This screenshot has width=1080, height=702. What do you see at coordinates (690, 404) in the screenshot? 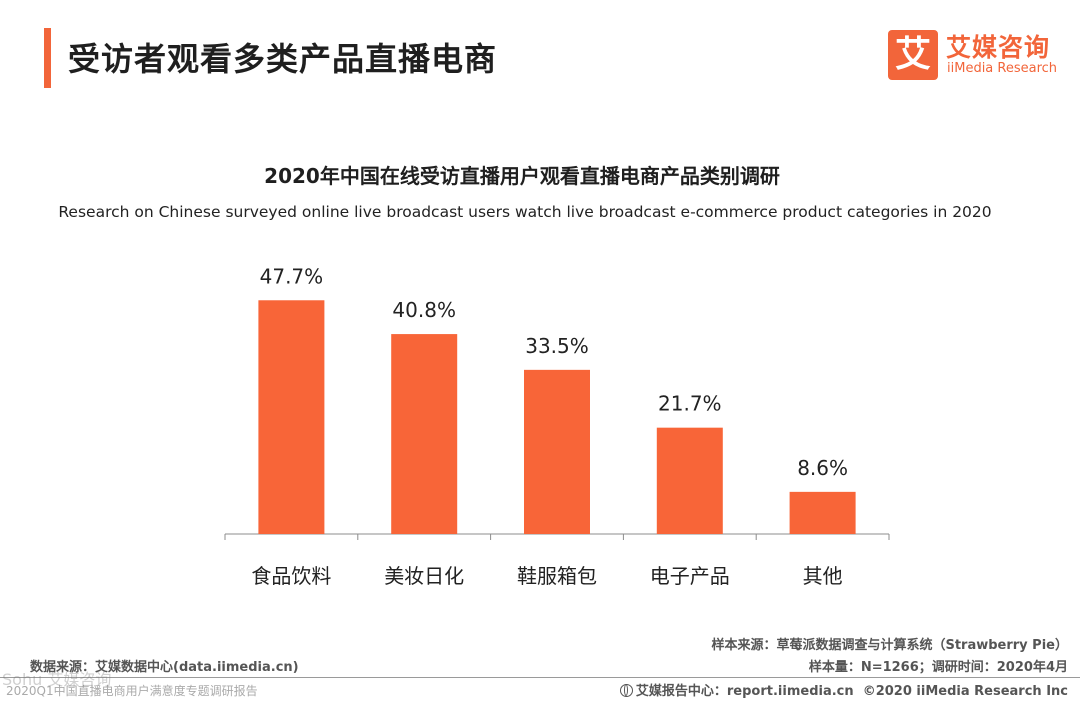
I see `bar-value-label: 21.7%` at bounding box center [690, 404].